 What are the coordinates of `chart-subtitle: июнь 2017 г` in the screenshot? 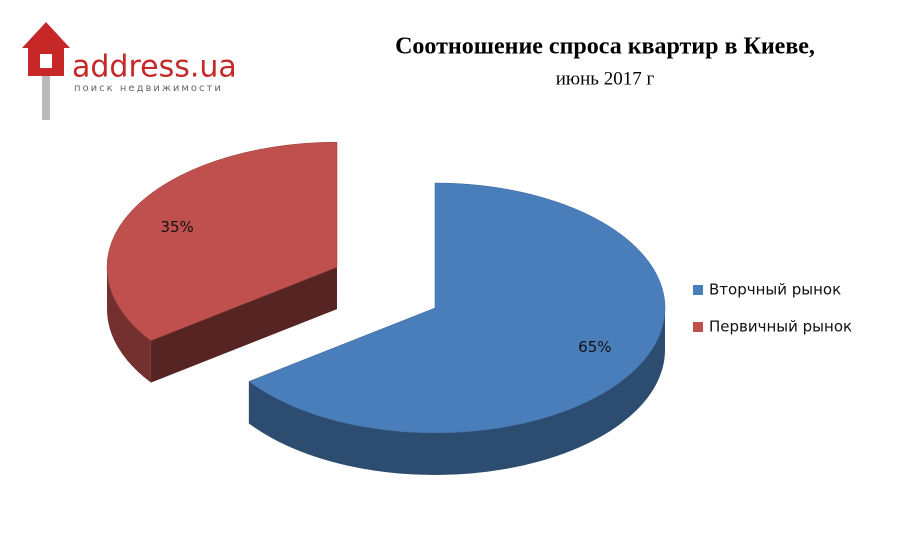 It's located at (605, 78).